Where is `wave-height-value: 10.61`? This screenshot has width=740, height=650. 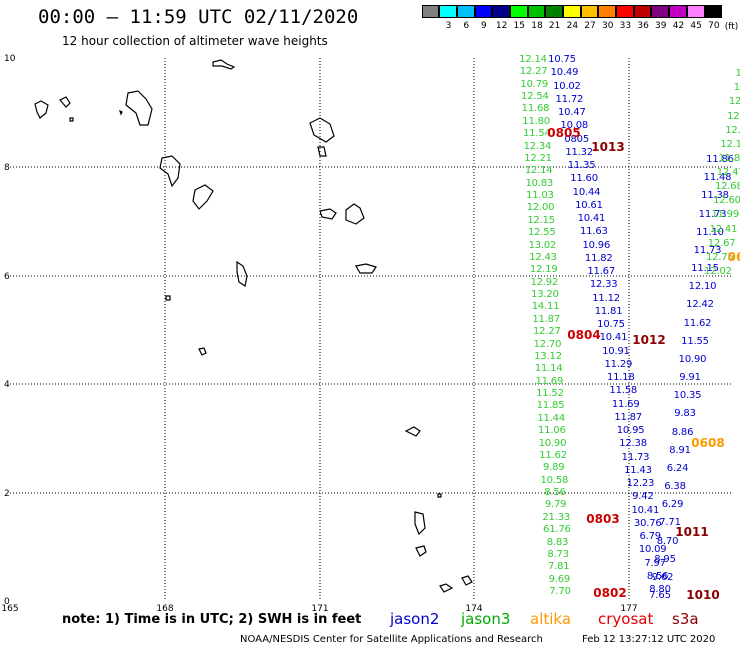 wave-height-value: 10.61 is located at coordinates (589, 205).